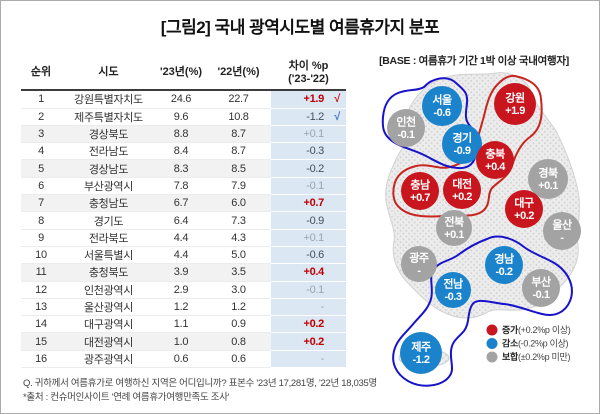  What do you see at coordinates (41, 255) in the screenshot?
I see `table-cell: 10` at bounding box center [41, 255].